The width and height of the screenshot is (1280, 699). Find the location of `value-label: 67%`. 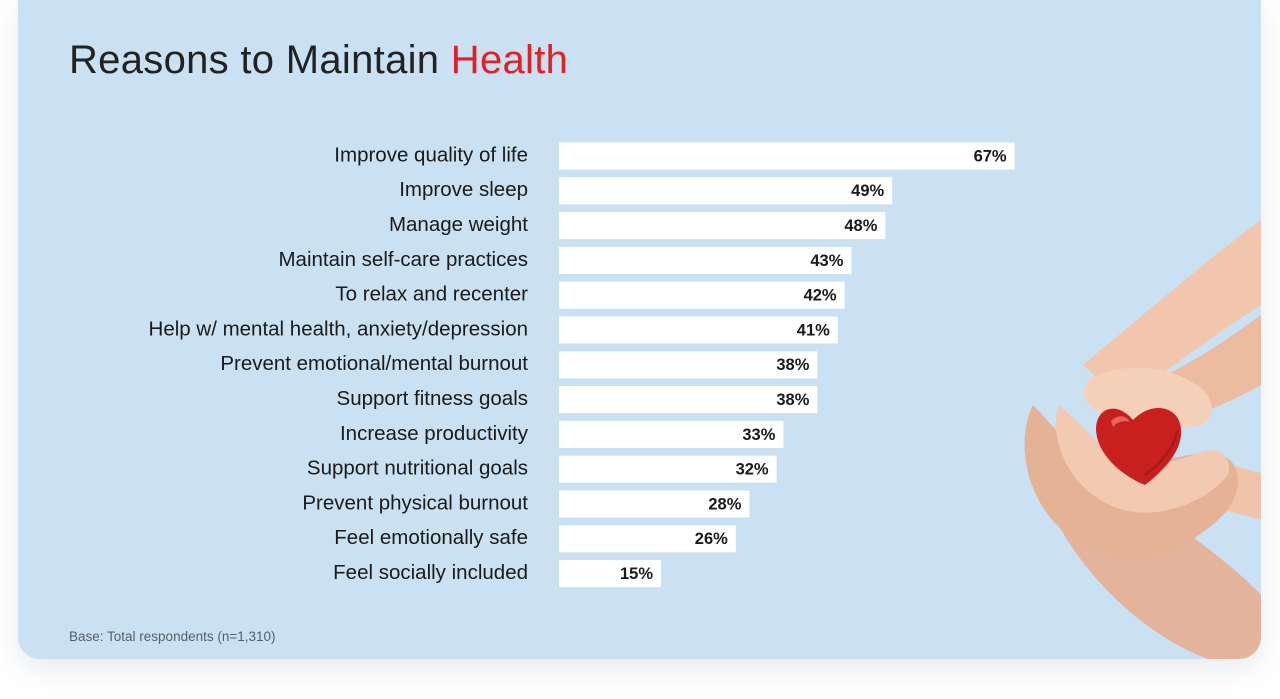

value-label: 67% is located at coordinates (990, 156).